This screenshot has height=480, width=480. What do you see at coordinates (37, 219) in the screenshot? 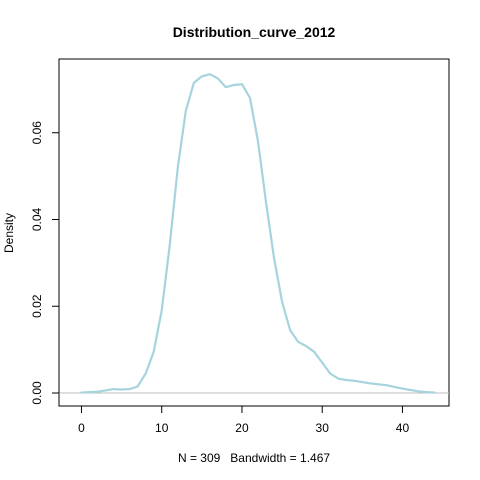
I see `y-tick-label: 0.04` at bounding box center [37, 219].